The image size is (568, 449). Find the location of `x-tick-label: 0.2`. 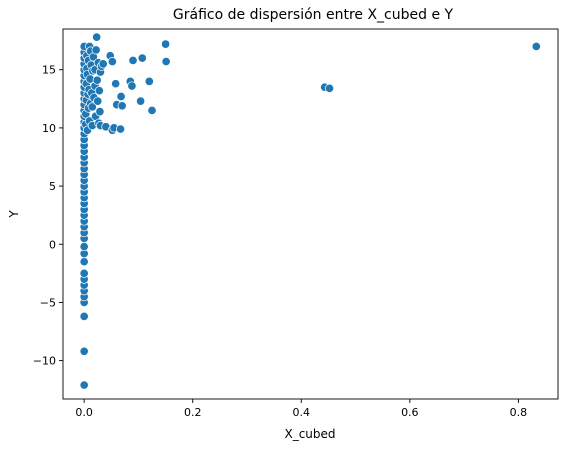

x-tick-label: 0.2 is located at coordinates (193, 412).